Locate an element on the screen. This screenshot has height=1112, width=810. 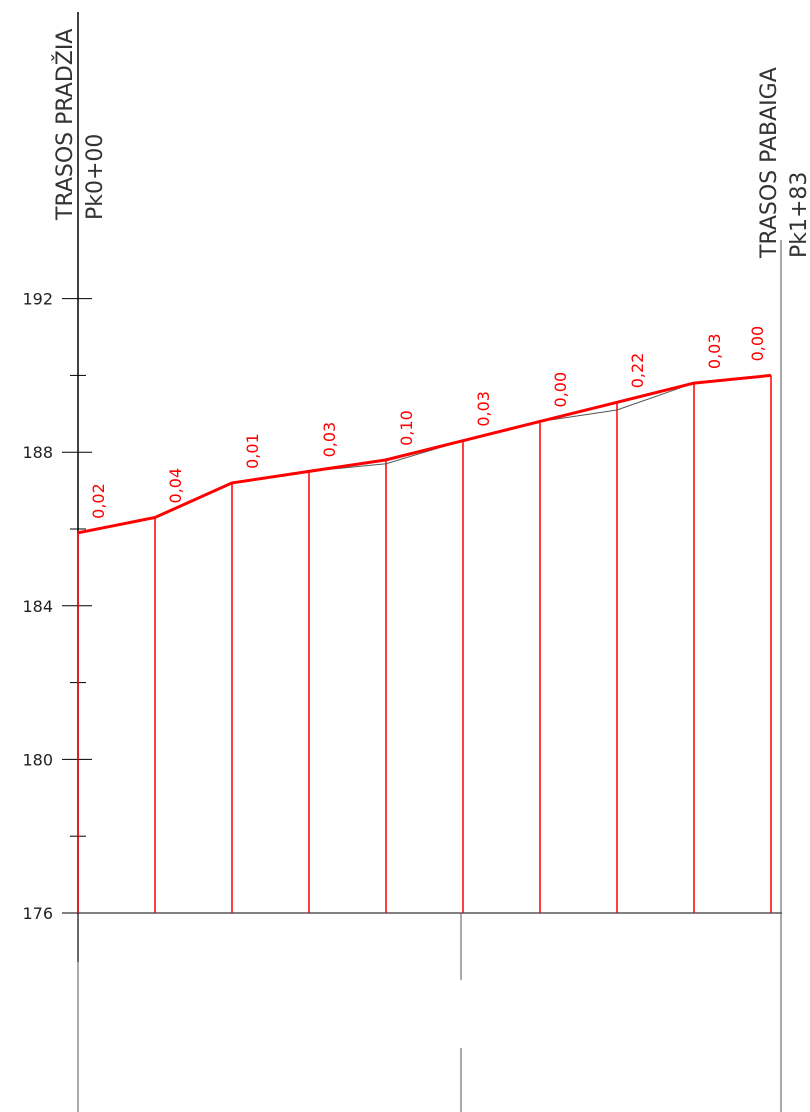
y-tick-label: 176 is located at coordinates (37, 913).